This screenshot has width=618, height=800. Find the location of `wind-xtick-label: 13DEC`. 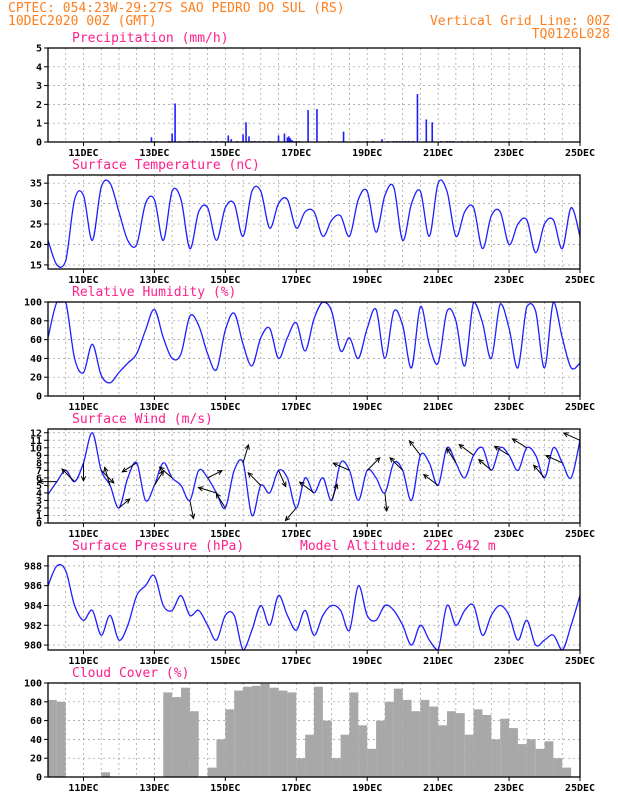

wind-xtick-label: 13DEC is located at coordinates (154, 534).